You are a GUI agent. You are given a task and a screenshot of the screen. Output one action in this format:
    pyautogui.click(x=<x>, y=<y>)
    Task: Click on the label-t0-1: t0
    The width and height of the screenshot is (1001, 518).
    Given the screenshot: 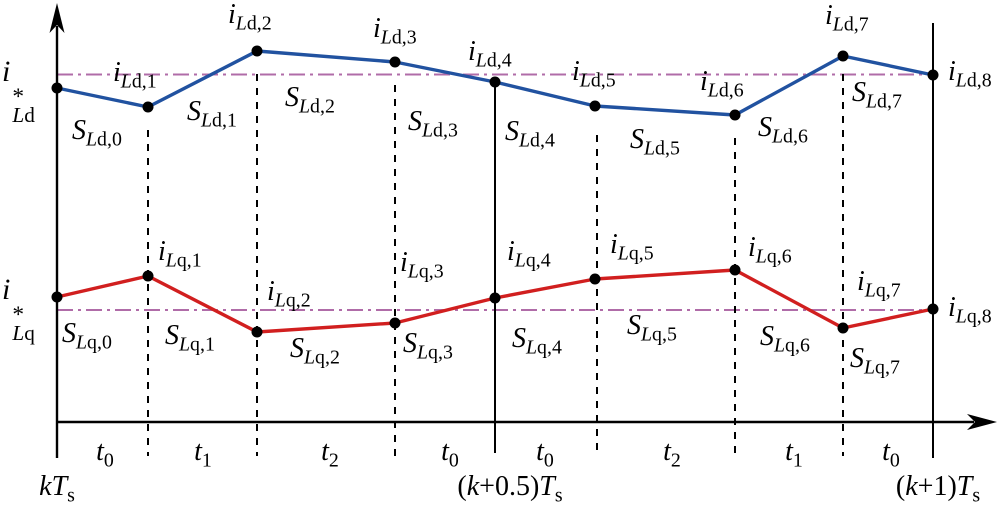 What is the action you would take?
    pyautogui.click(x=105, y=454)
    